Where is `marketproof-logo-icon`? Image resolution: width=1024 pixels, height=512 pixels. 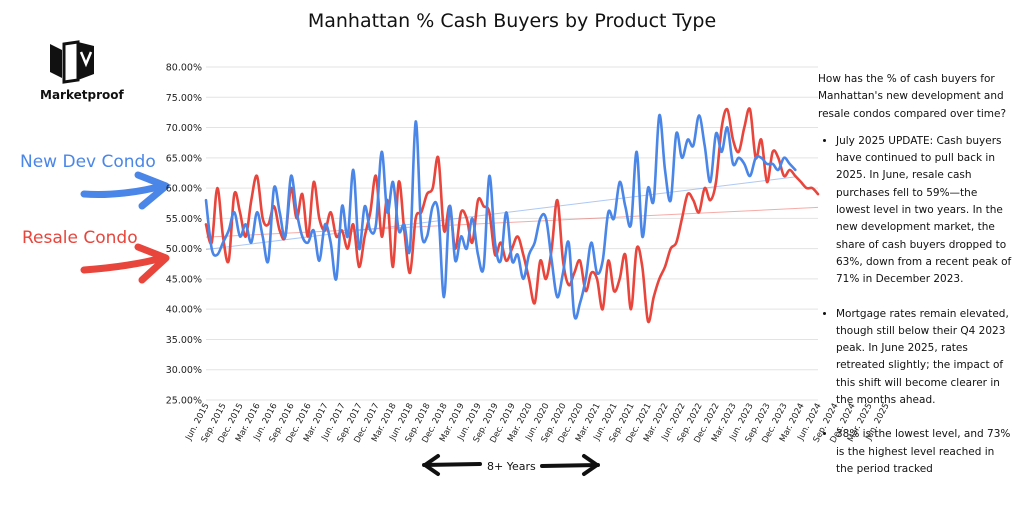 marketproof-logo-icon is located at coordinates (72, 62).